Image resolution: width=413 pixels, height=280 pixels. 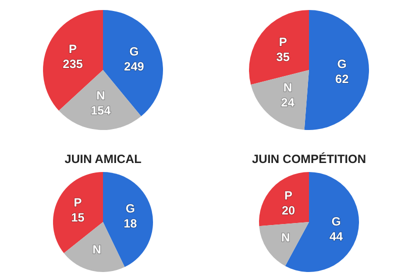 What do you see at coordinates (342, 79) in the screenshot?
I see `data-label: 62` at bounding box center [342, 79].